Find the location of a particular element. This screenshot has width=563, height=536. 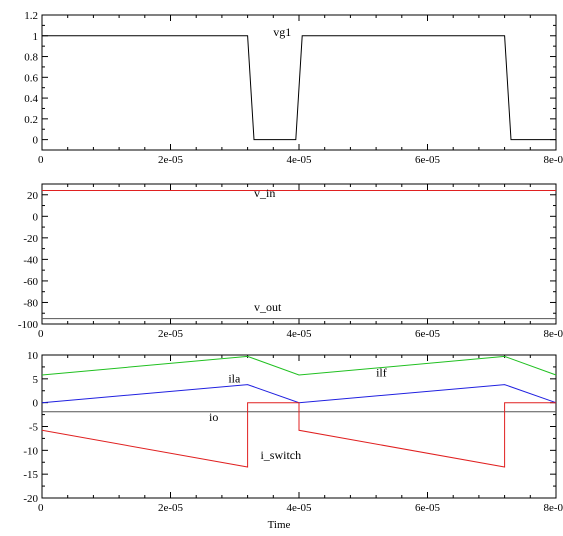

x-axis-title: Time is located at coordinates (279, 525).